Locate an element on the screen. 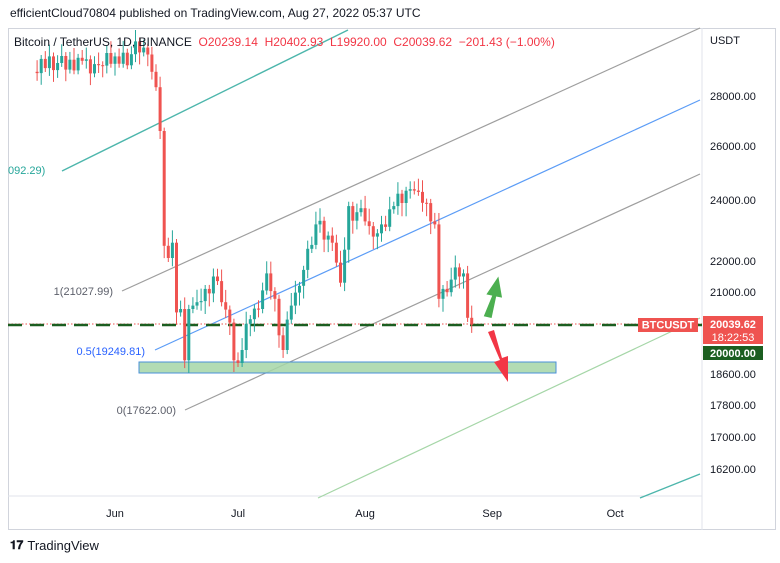 The width and height of the screenshot is (780, 563). footer: 𝟏𝟕 TradingView is located at coordinates (54, 545).